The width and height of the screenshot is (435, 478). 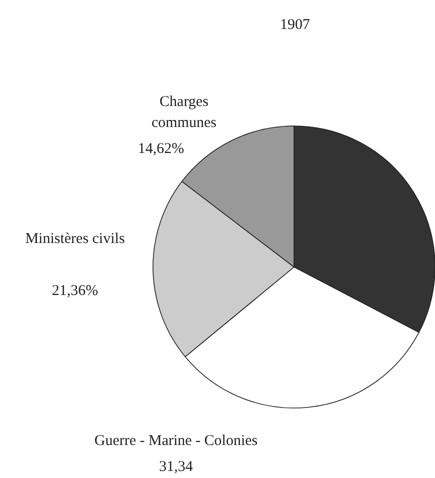 I want to click on data-label: 21,36%, so click(x=75, y=291).